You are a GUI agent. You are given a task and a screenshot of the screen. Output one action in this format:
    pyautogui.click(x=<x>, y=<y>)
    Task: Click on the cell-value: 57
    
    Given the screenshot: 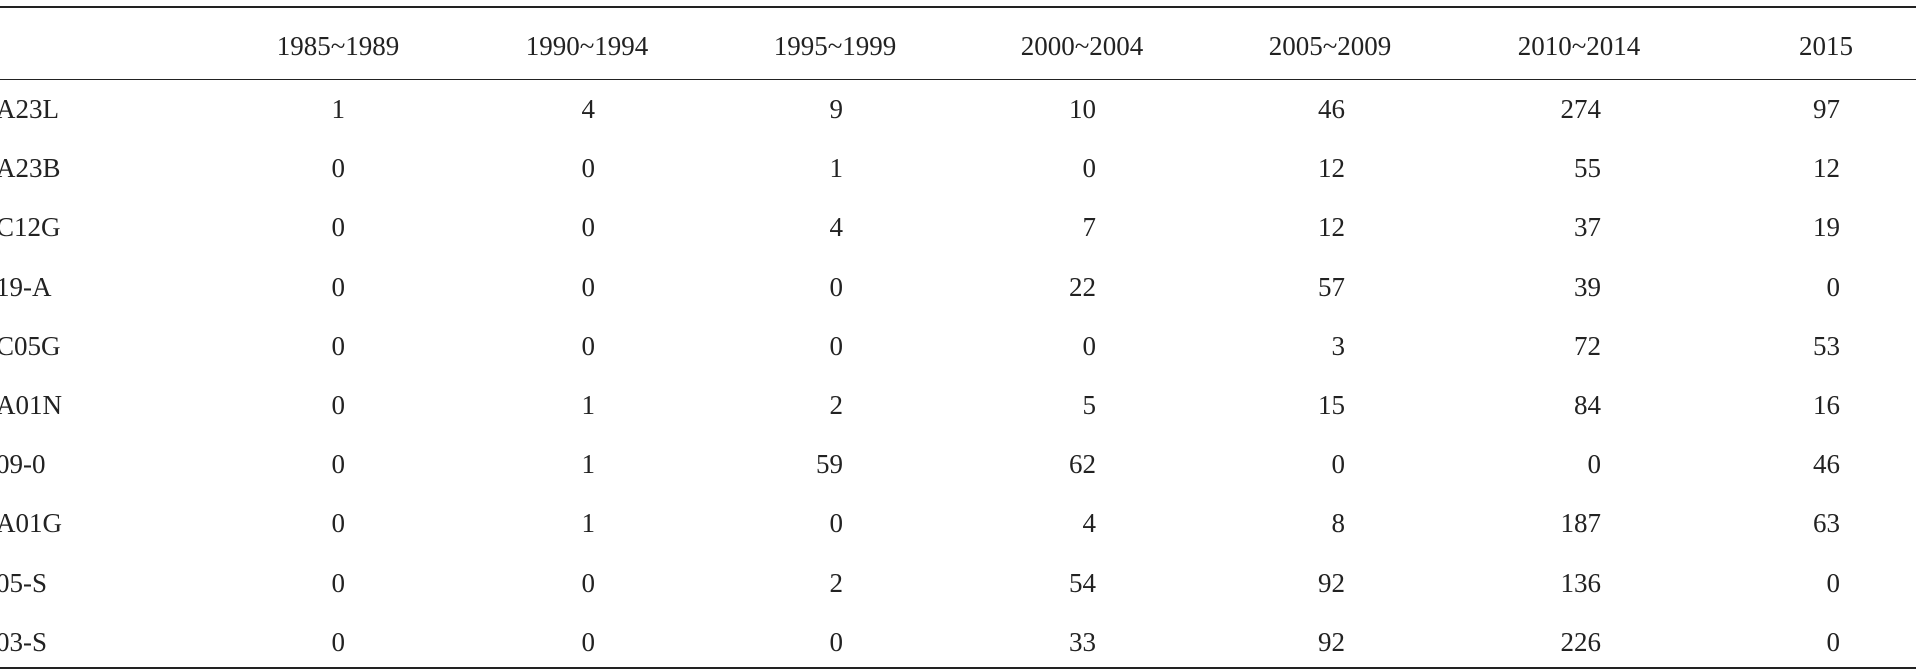 What is the action you would take?
    pyautogui.click(x=1331, y=286)
    